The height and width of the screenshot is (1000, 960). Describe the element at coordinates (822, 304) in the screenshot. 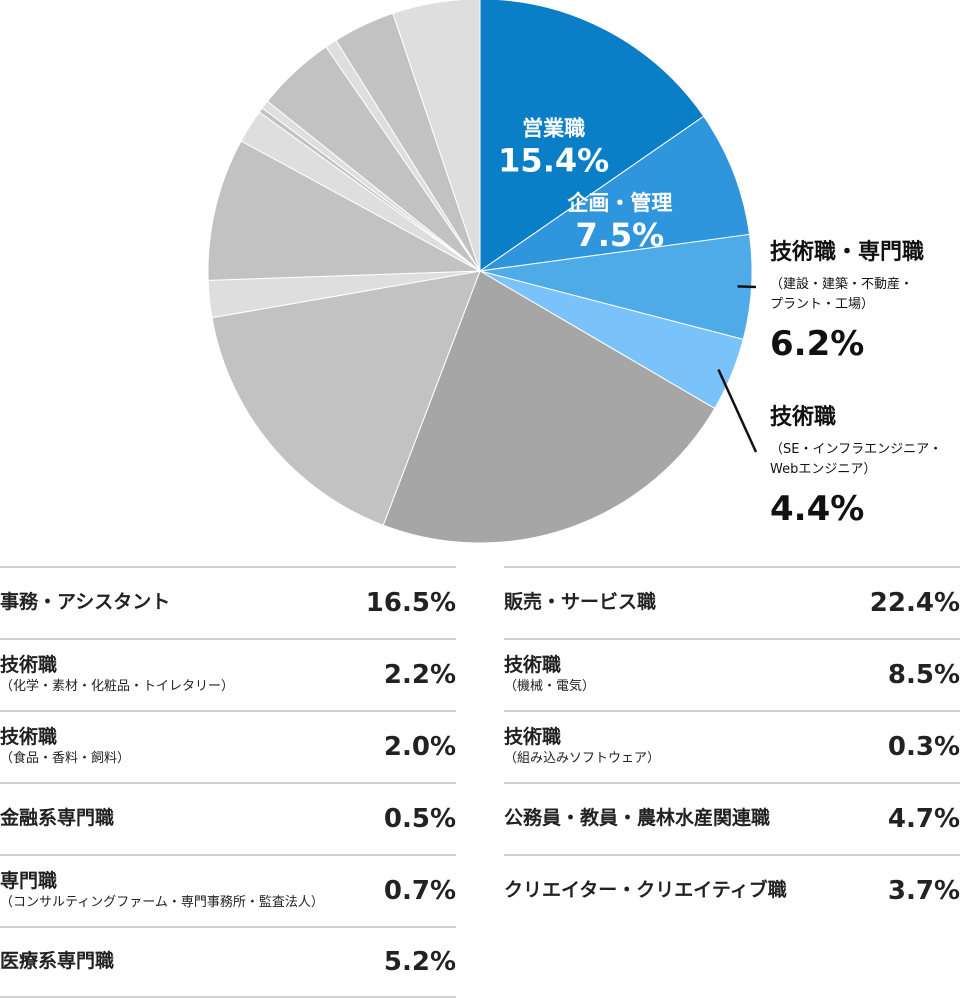

I see `callout-sub-2-1: プラント・工場）` at that location.